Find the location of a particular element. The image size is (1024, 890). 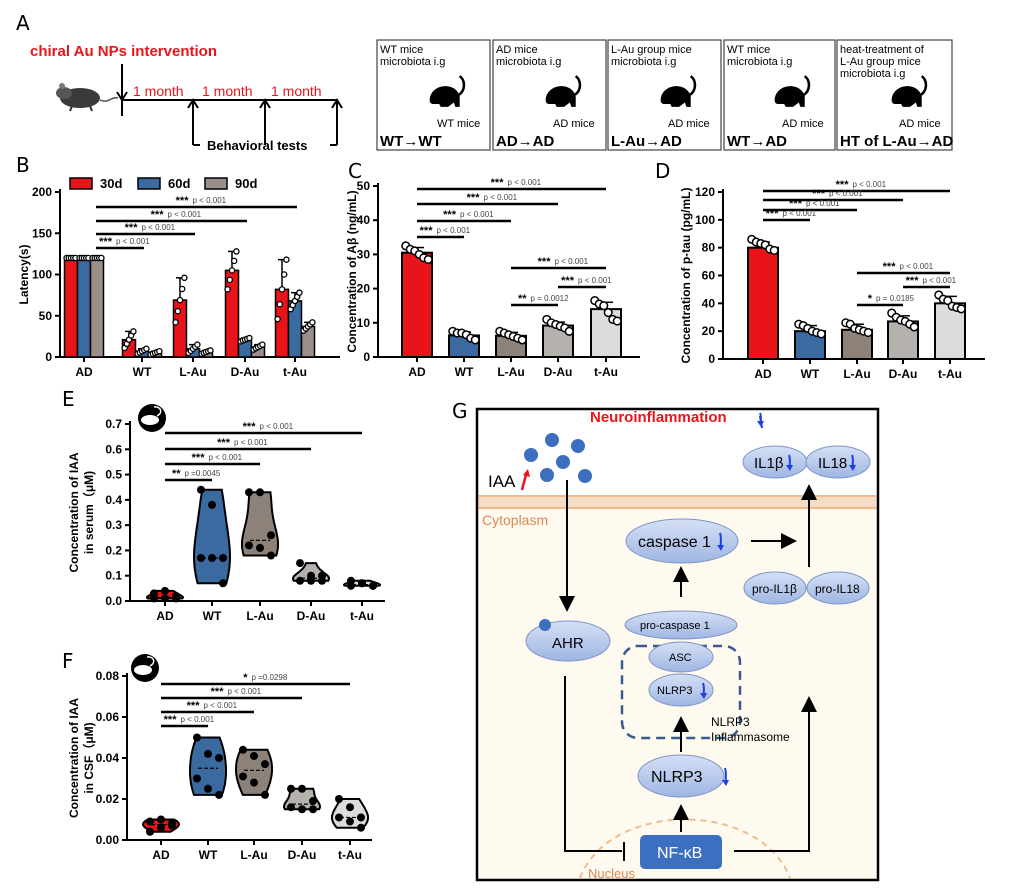

y-tick-label: 200 is located at coordinates (42, 192).